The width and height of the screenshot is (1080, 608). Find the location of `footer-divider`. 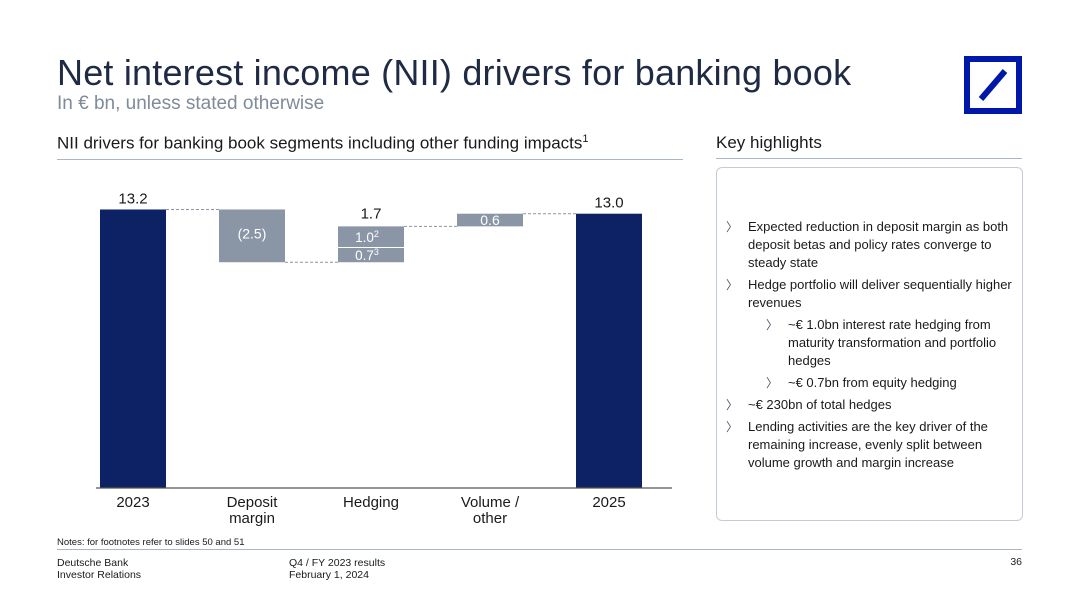

footer-divider is located at coordinates (539, 549).